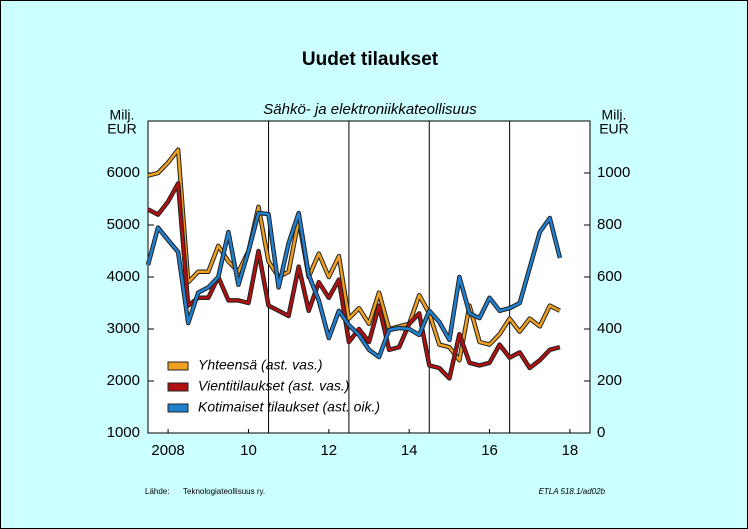 This screenshot has height=529, width=748. Describe the element at coordinates (123, 432) in the screenshot. I see `y-tick-label: 1000` at that location.